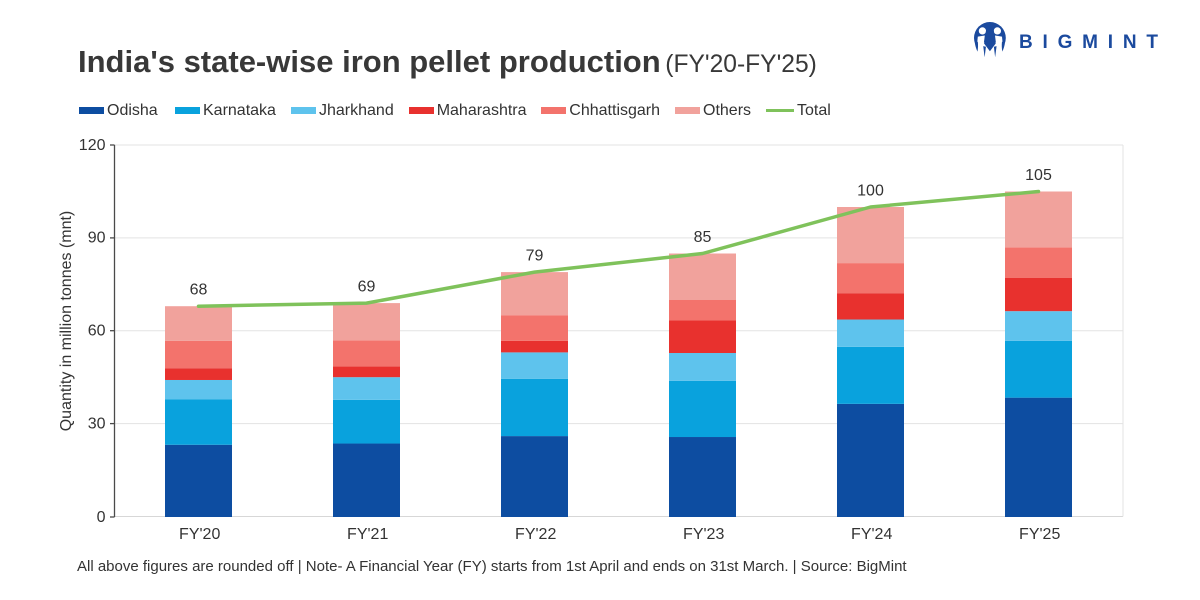  Describe the element at coordinates (535, 256) in the screenshot. I see `svg-text: 79` at that location.